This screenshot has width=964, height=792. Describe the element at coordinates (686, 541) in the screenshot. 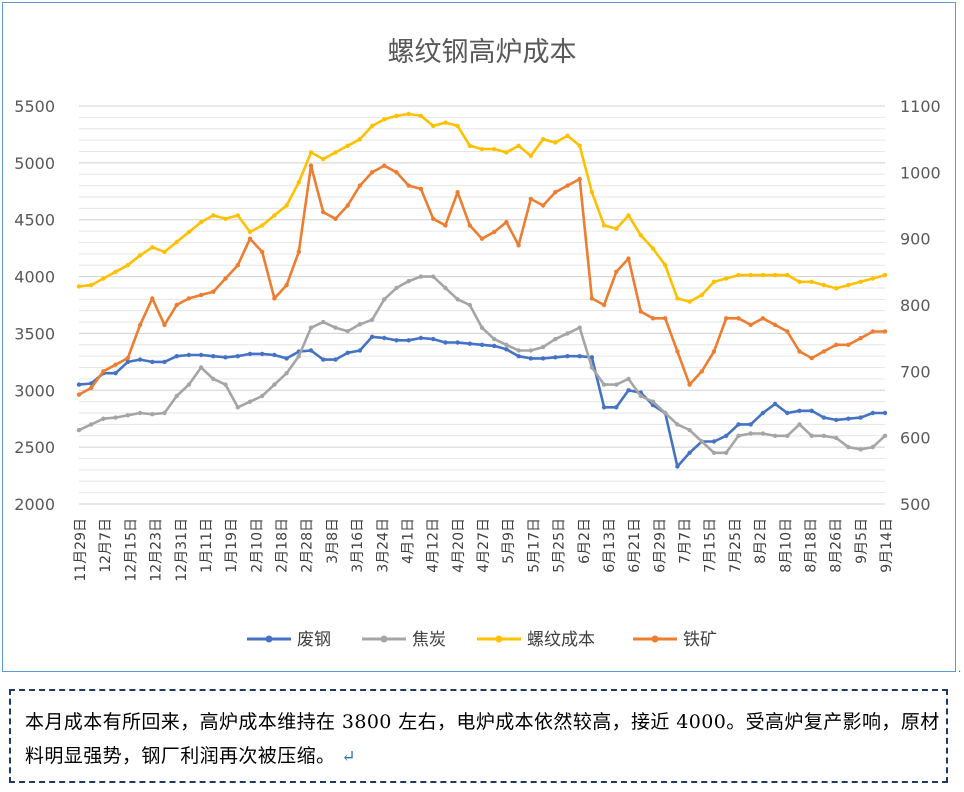

I see `x-tick-label: 7月7日` at that location.